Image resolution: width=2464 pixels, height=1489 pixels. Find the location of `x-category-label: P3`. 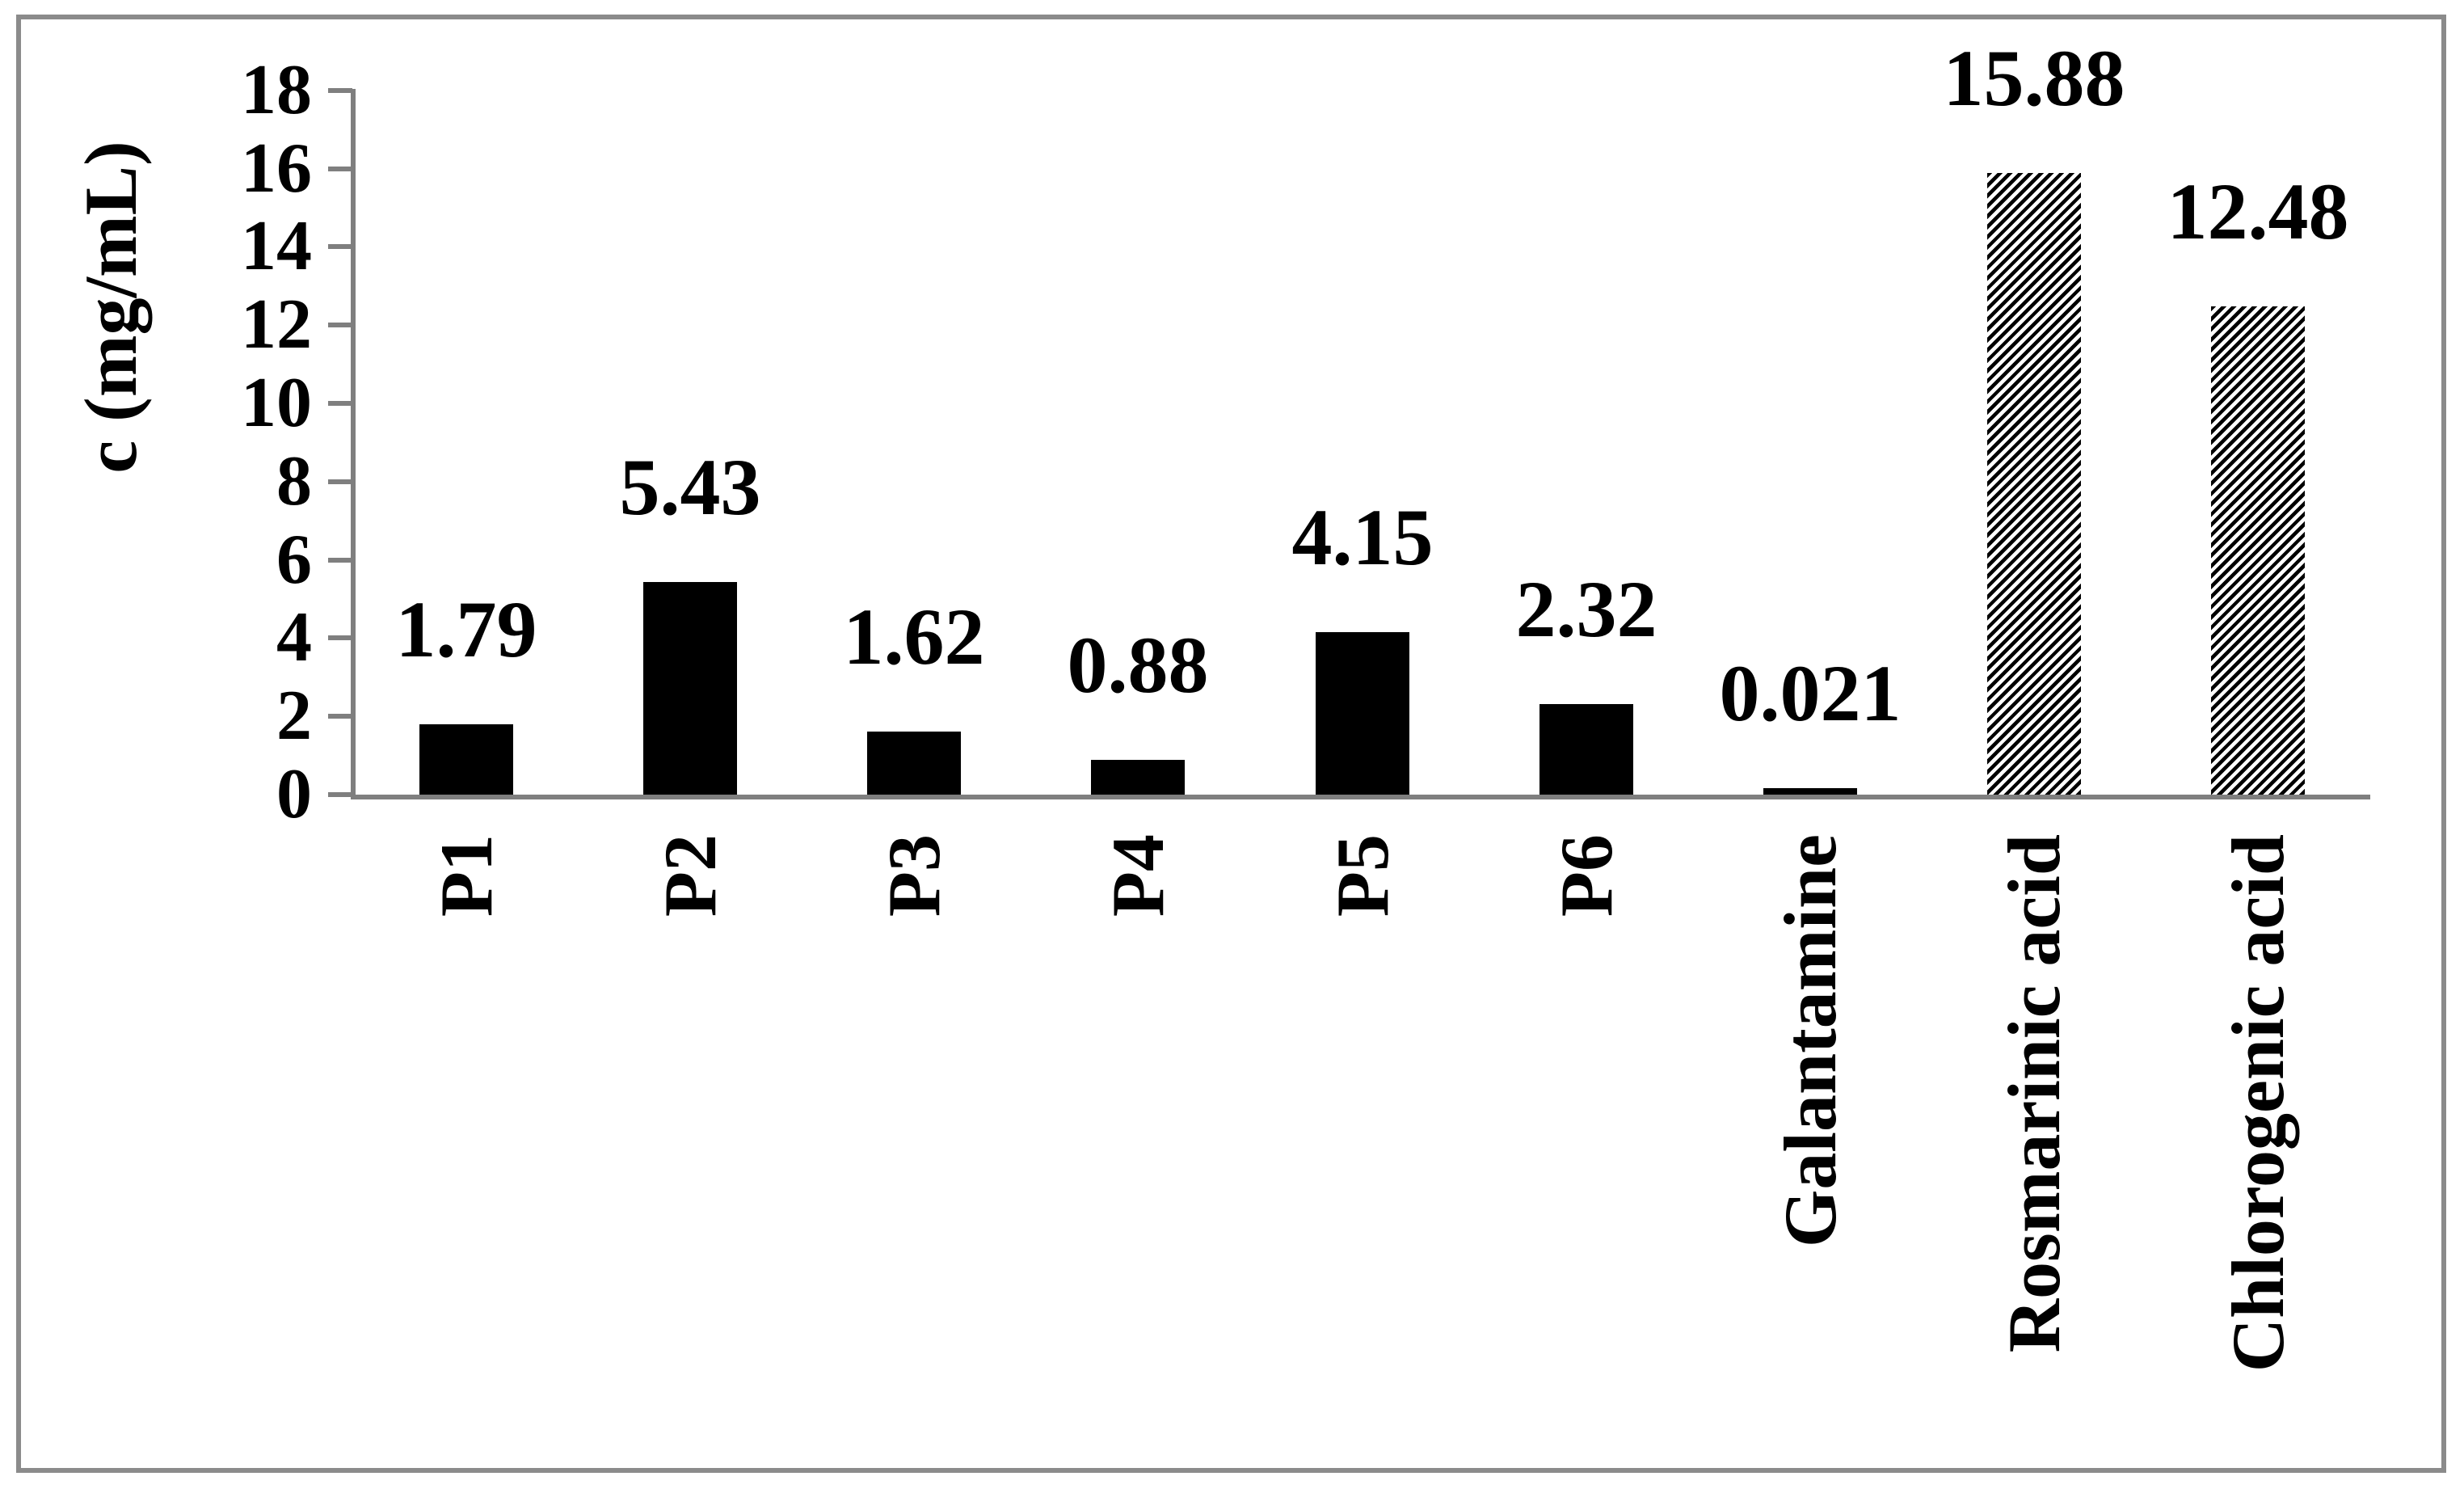

x-category-label: P3 is located at coordinates (914, 875).